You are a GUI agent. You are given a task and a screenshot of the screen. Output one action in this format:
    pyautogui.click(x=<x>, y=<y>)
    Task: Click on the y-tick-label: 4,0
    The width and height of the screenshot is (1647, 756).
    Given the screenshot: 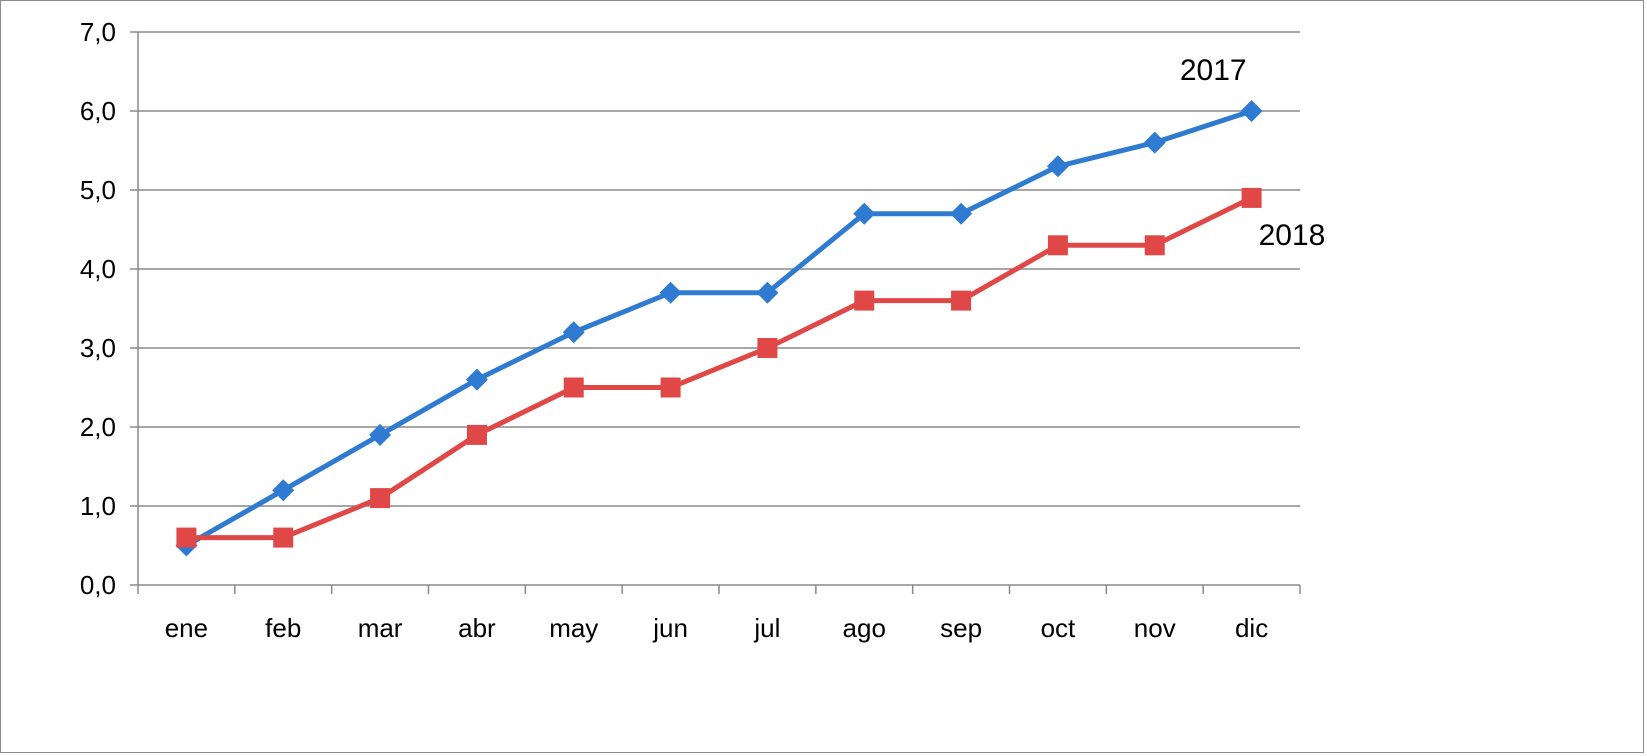 What is the action you would take?
    pyautogui.click(x=98, y=269)
    